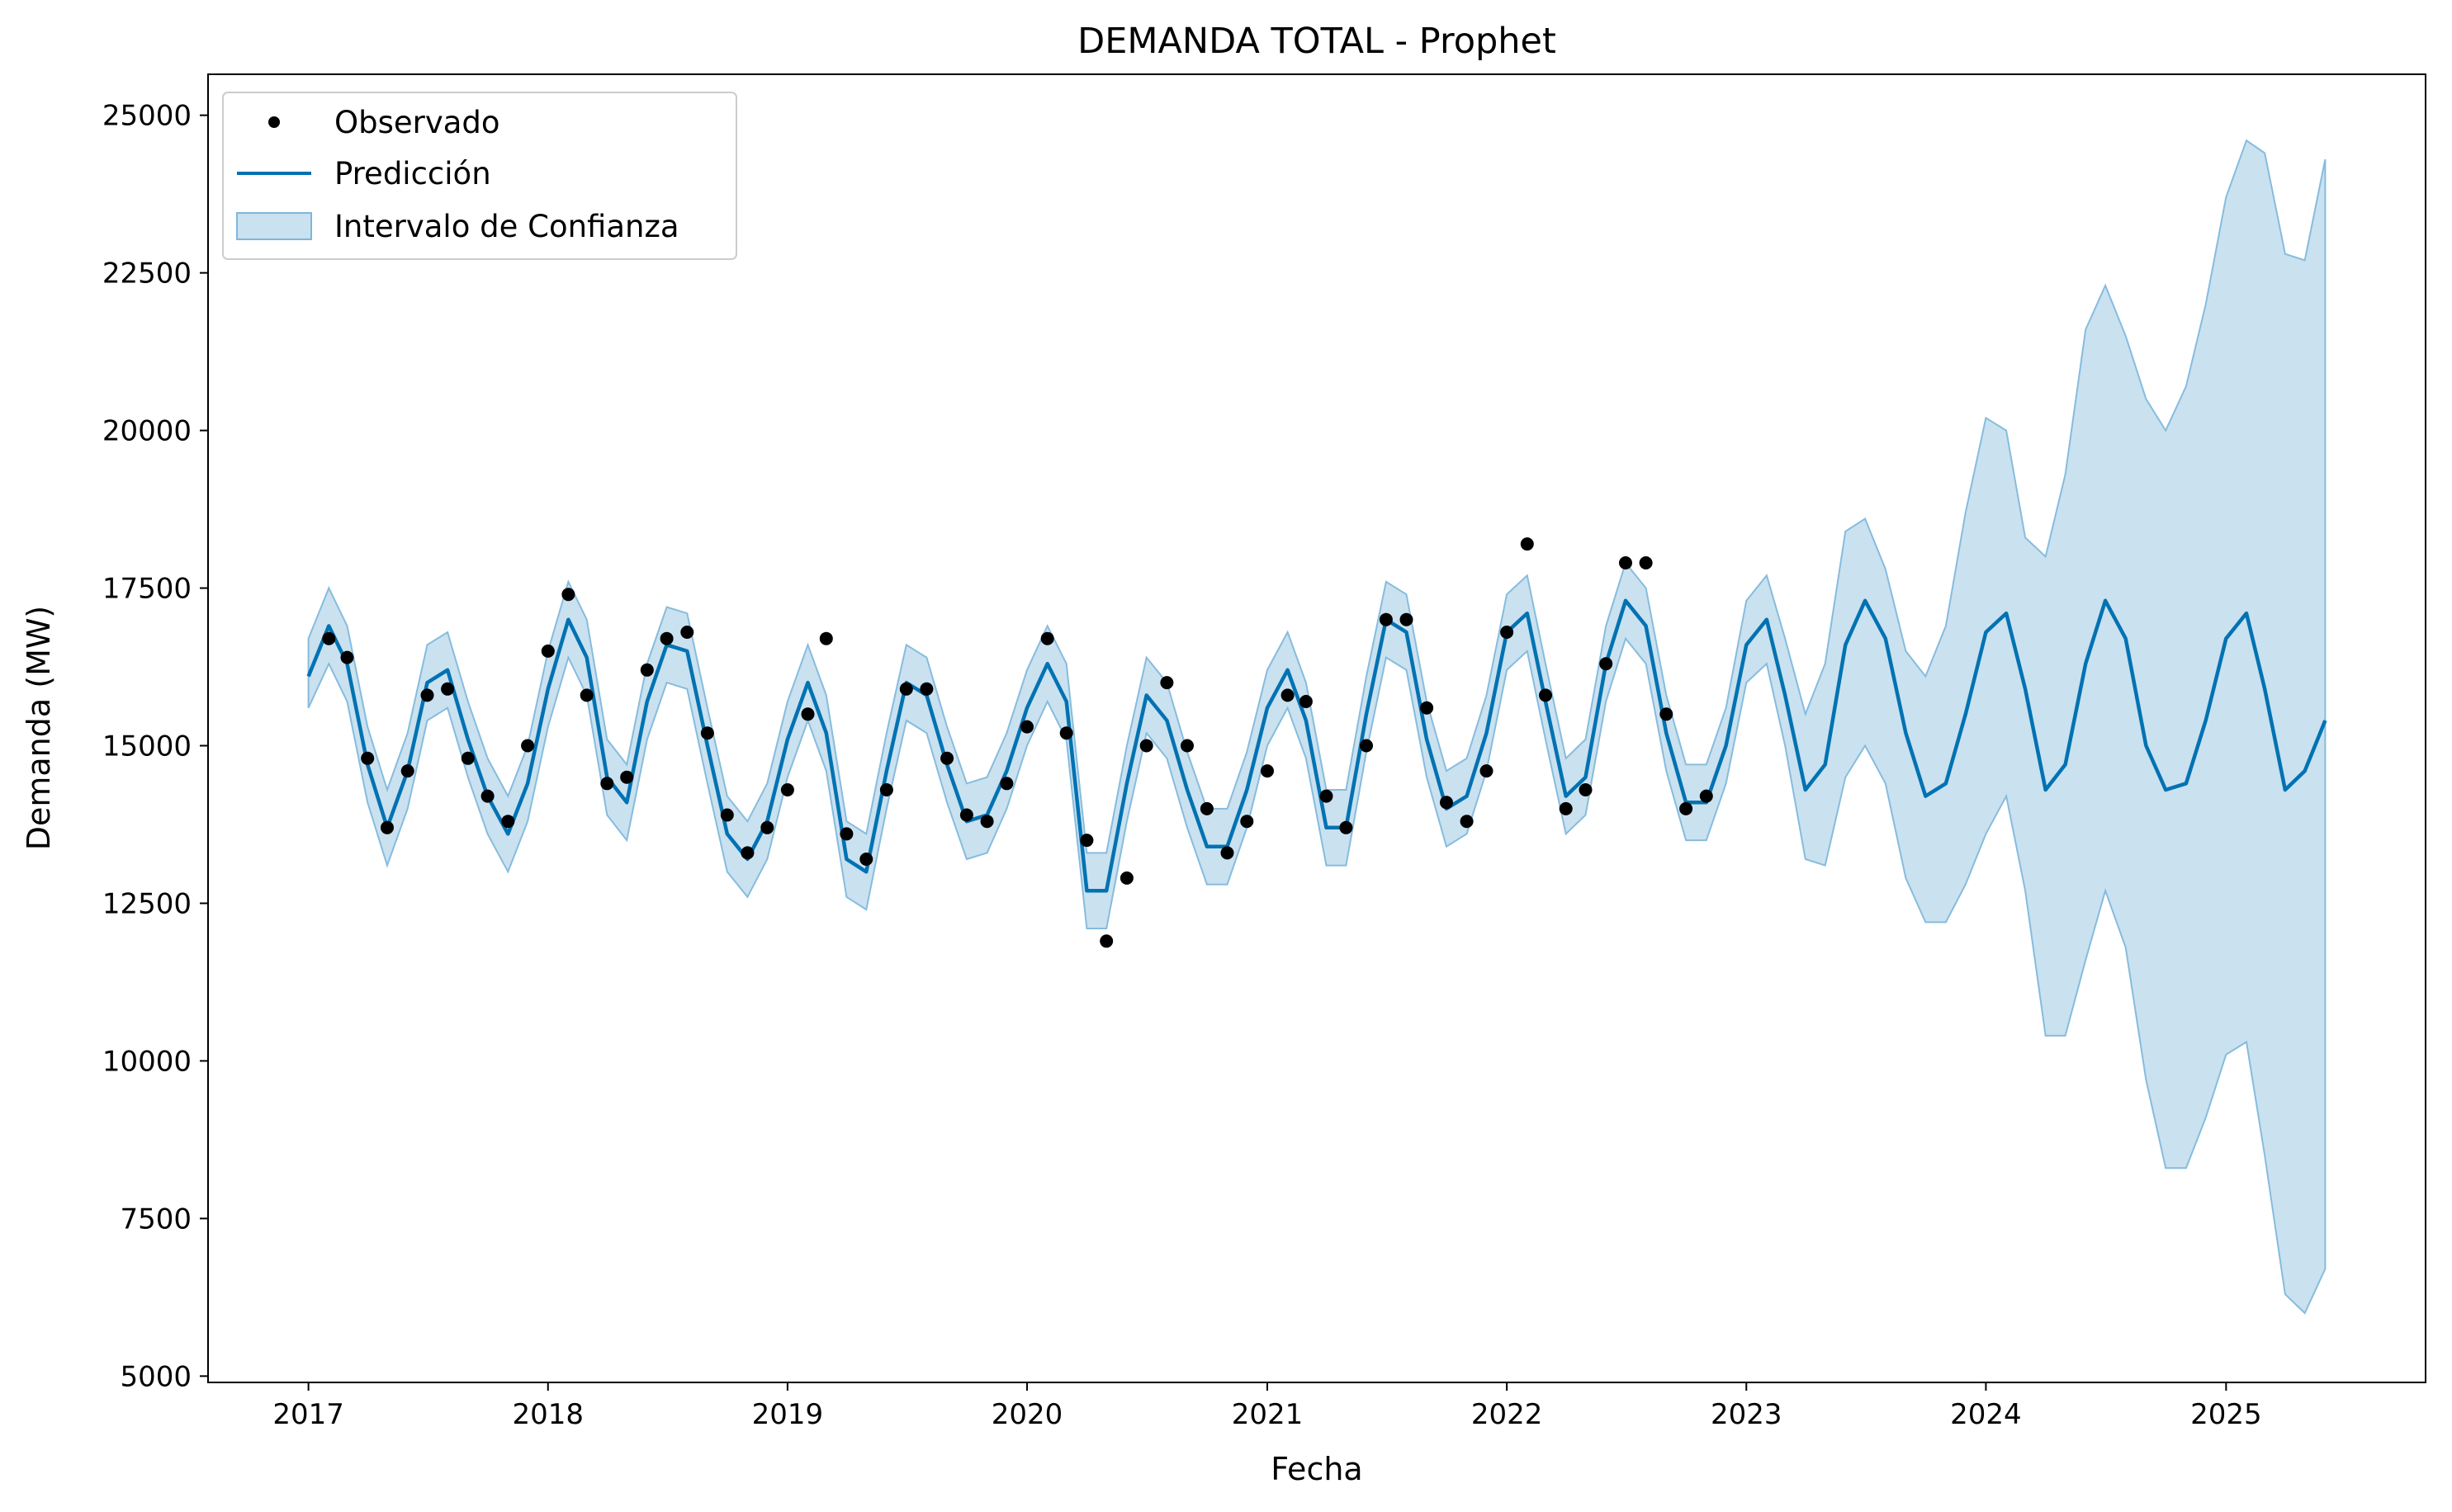 The image size is (2452, 1512). Describe the element at coordinates (2226, 1414) in the screenshot. I see `x-tick-label: 2025` at that location.